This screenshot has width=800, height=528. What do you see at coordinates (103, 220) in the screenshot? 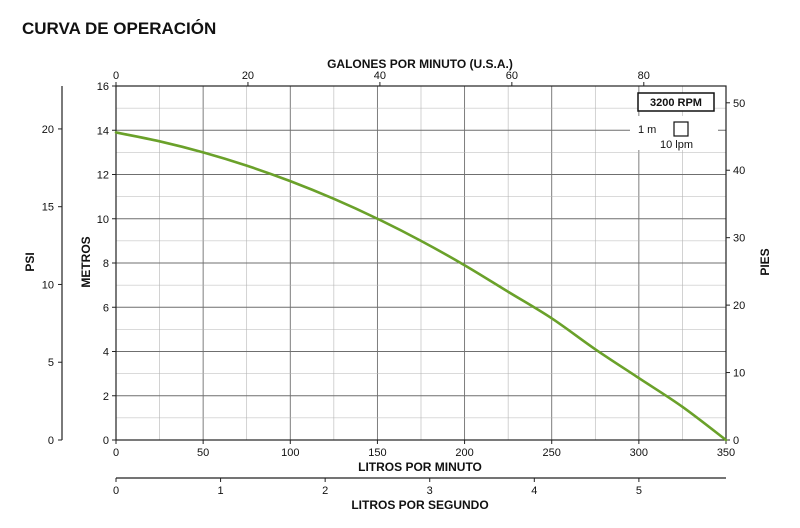
I see `left-tick-label: 10` at bounding box center [103, 220].